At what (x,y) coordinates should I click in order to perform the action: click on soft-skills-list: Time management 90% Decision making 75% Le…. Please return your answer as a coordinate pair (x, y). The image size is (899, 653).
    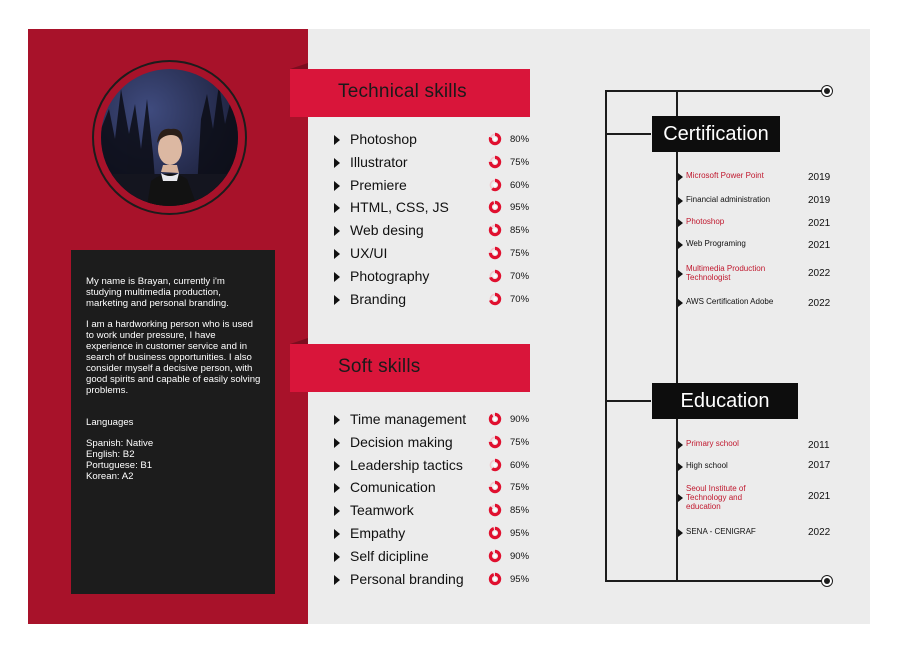
    Looking at the image, I should click on (434, 500).